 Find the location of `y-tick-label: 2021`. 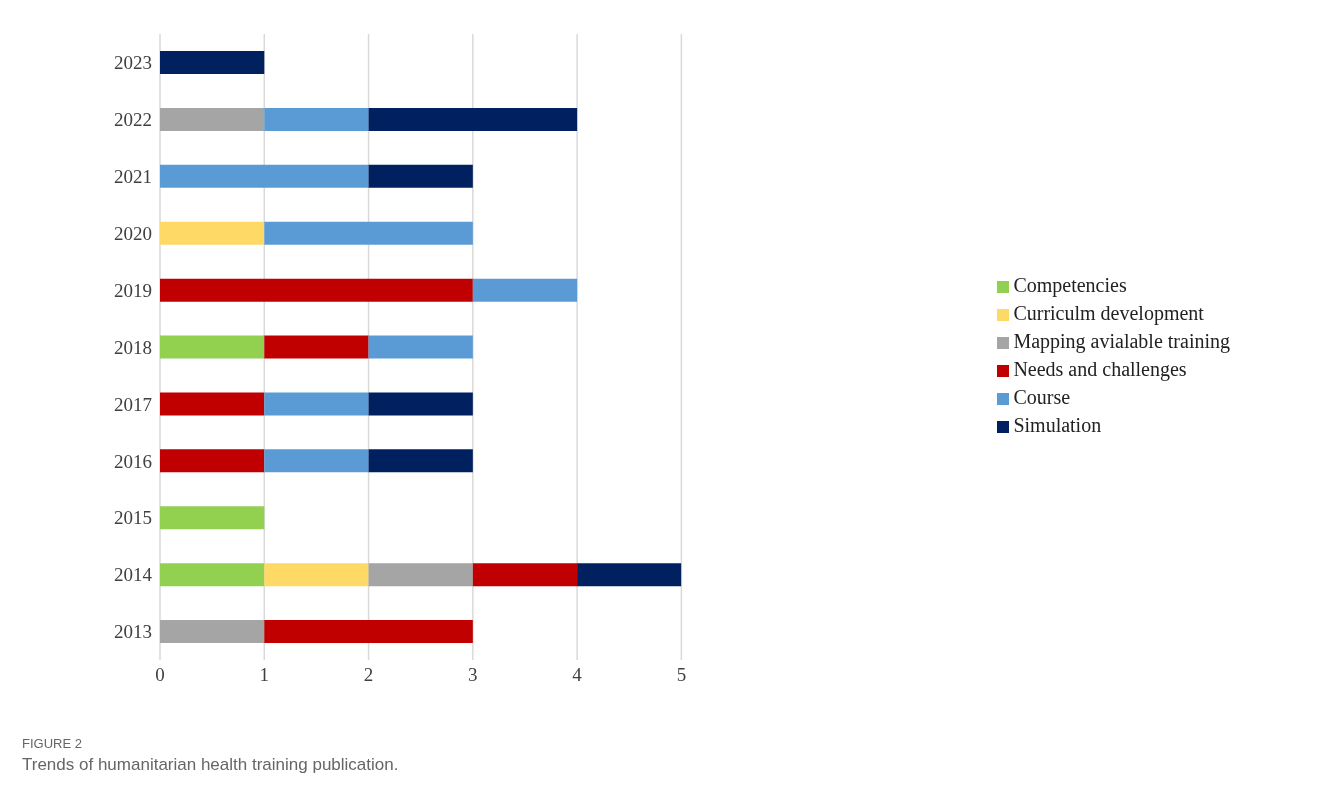

y-tick-label: 2021 is located at coordinates (133, 177).